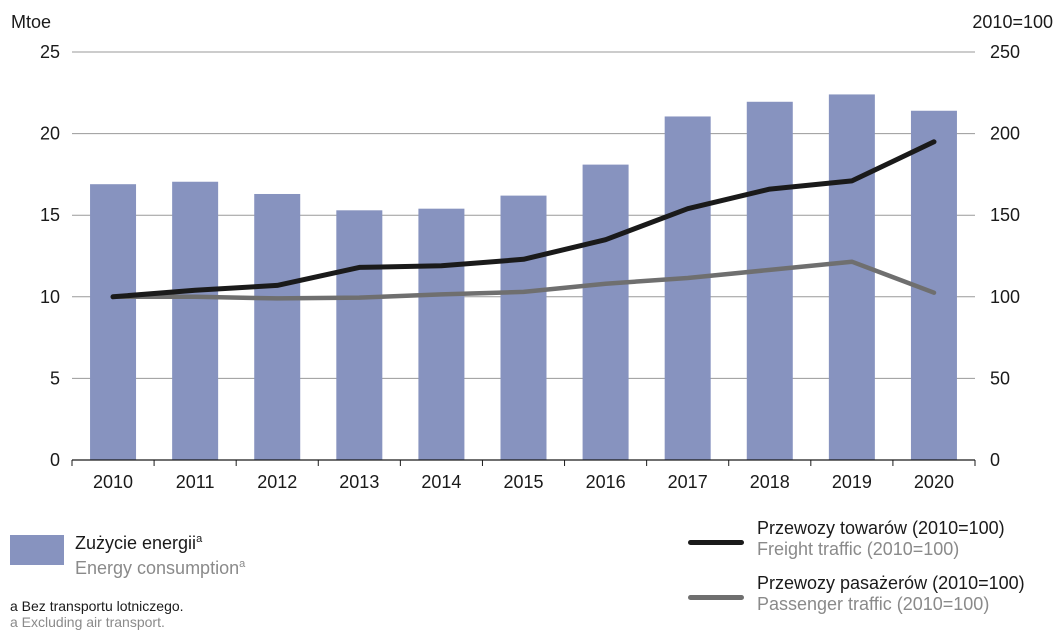 The height and width of the screenshot is (632, 1055). What do you see at coordinates (50, 297) in the screenshot?
I see `left-tick-label: 10` at bounding box center [50, 297].